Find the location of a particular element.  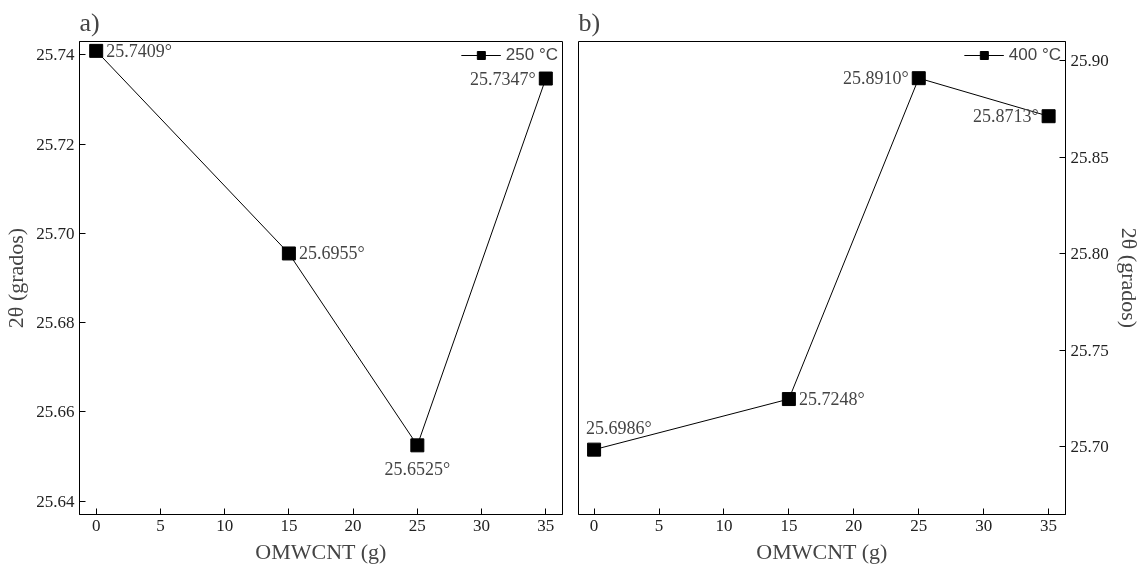

data-label: 25.8910° is located at coordinates (876, 78).